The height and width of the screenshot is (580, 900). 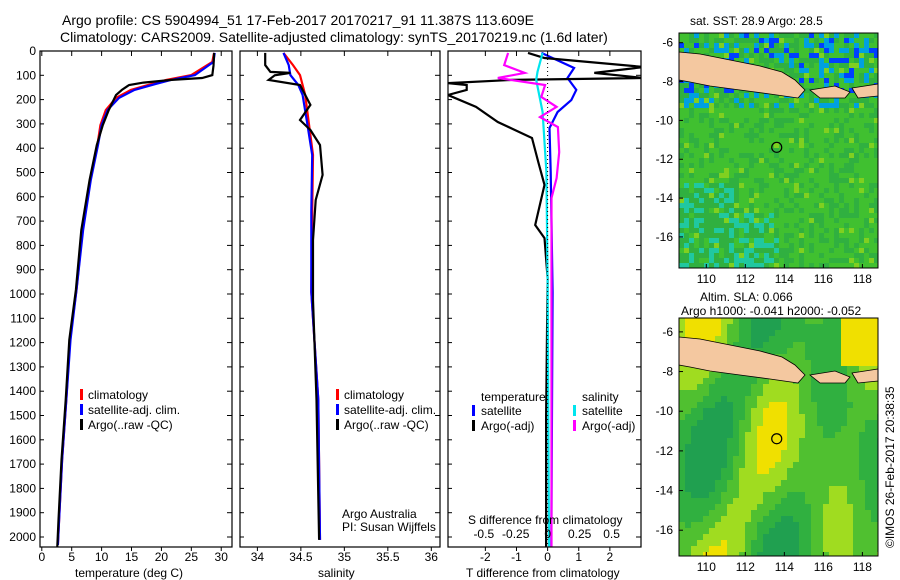 What do you see at coordinates (71, 557) in the screenshot?
I see `temperature-tick-label: 5` at bounding box center [71, 557].